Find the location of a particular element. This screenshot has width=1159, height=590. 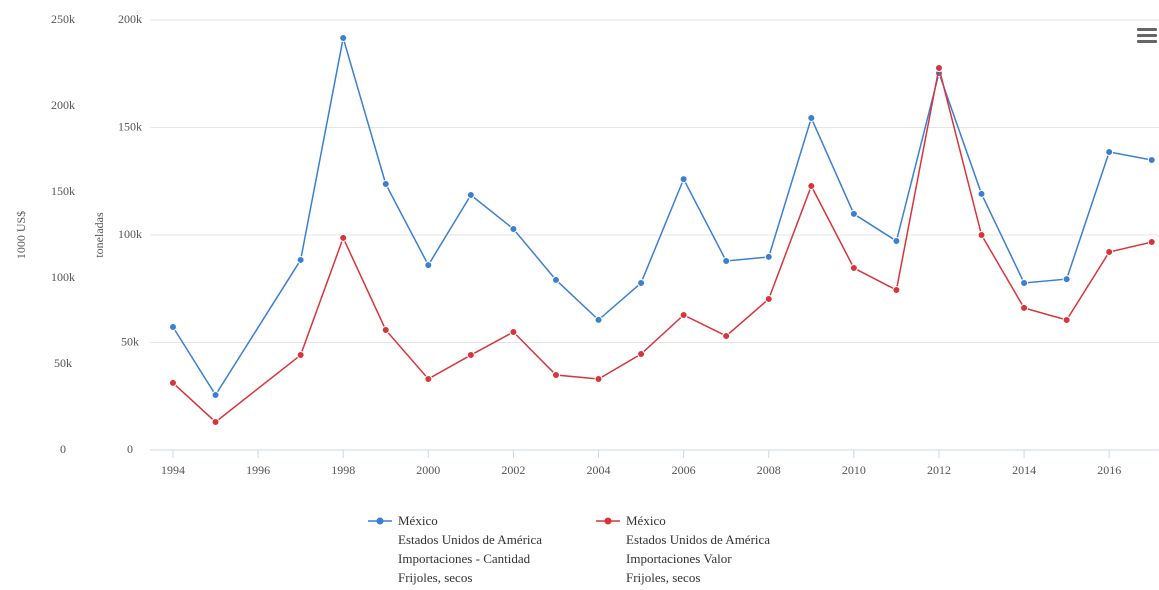

y2-tick-label: 250k is located at coordinates (63, 19).